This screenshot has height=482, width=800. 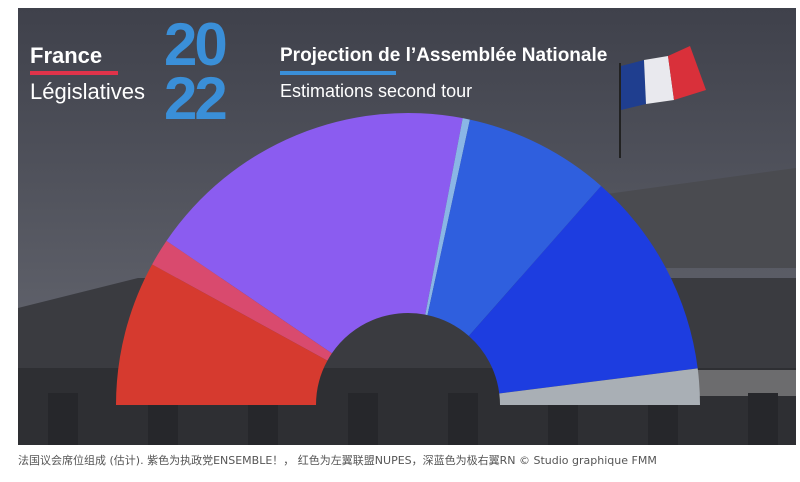 What do you see at coordinates (74, 73) in the screenshot?
I see `brand-underline` at bounding box center [74, 73].